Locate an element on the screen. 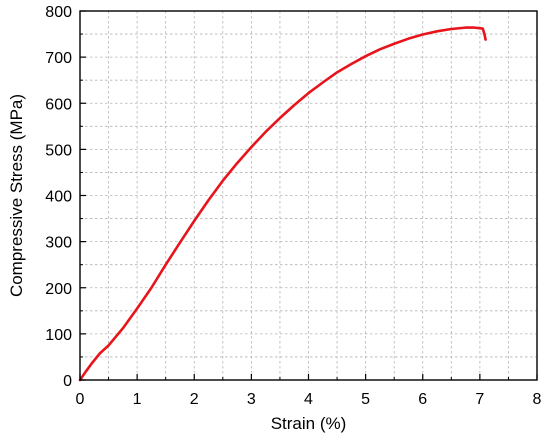 The image size is (550, 438). x-tick-label: 8 is located at coordinates (537, 399).